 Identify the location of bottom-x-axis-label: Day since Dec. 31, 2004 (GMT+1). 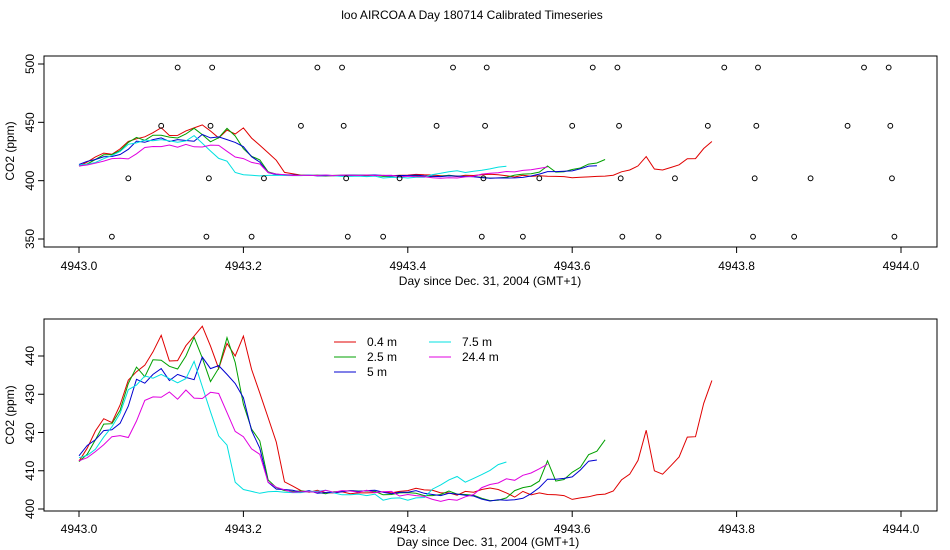
(488, 542).